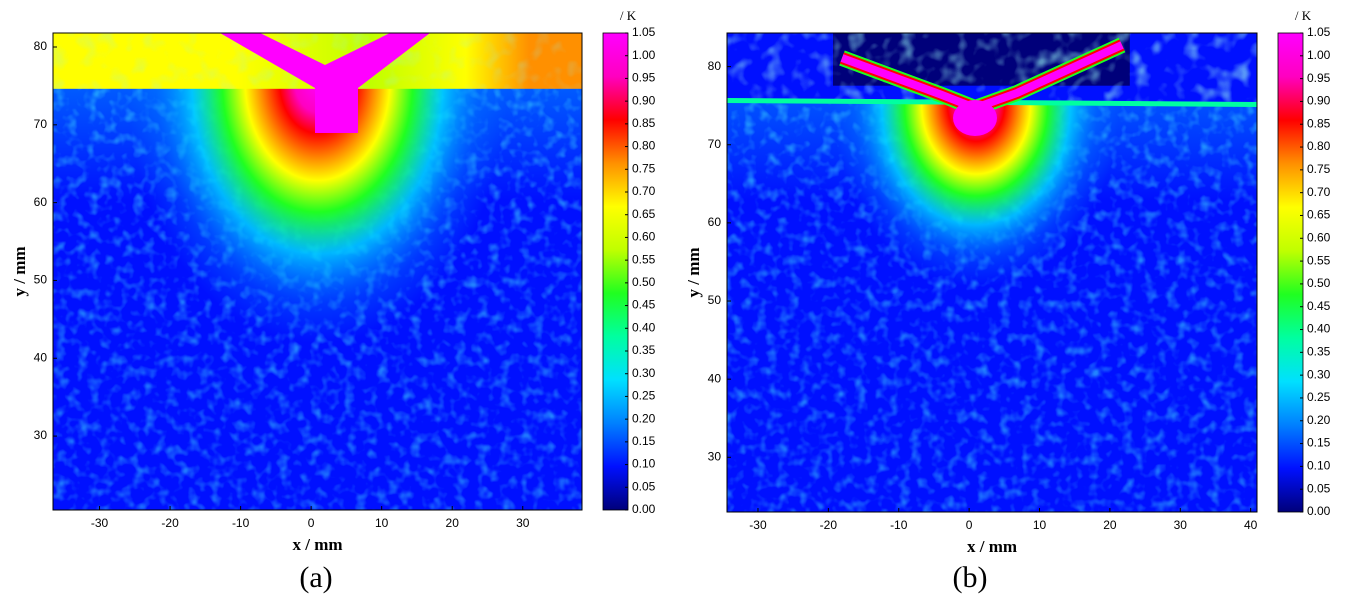  I want to click on probe-shadow, so click(325, 83).